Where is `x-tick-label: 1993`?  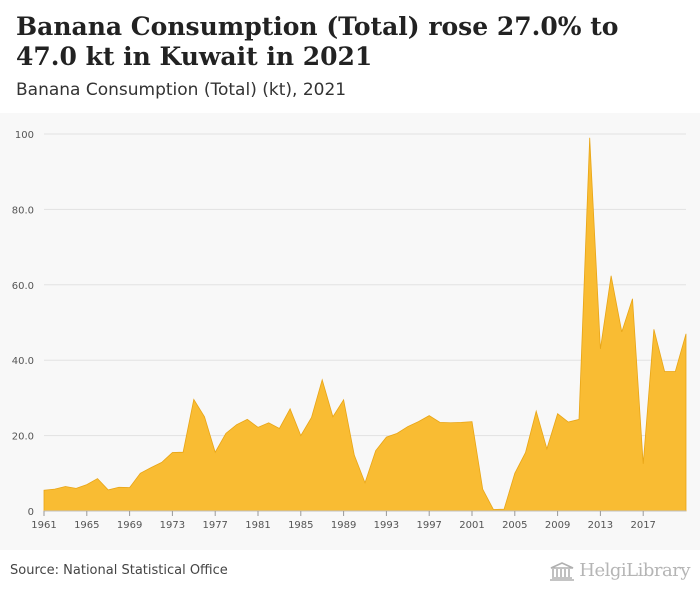 x-tick-label: 1993 is located at coordinates (386, 525).